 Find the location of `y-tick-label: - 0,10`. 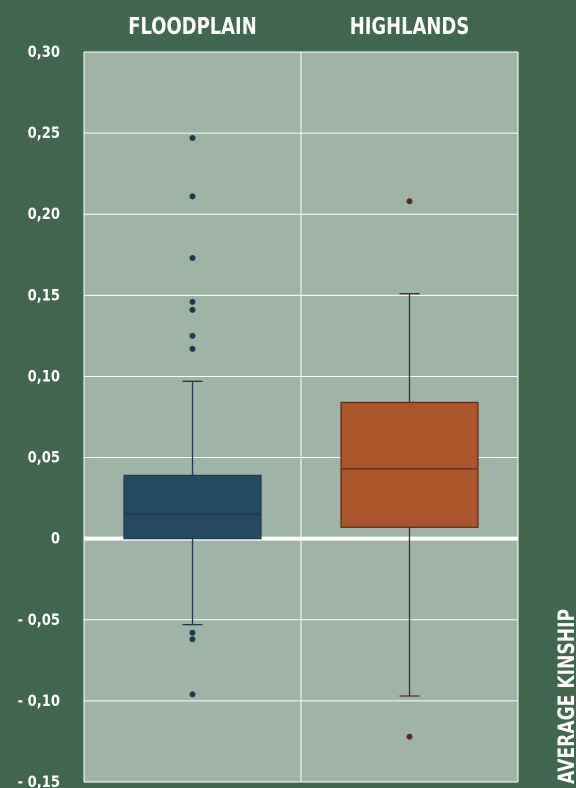

y-tick-label: - 0,10 is located at coordinates (39, 701).